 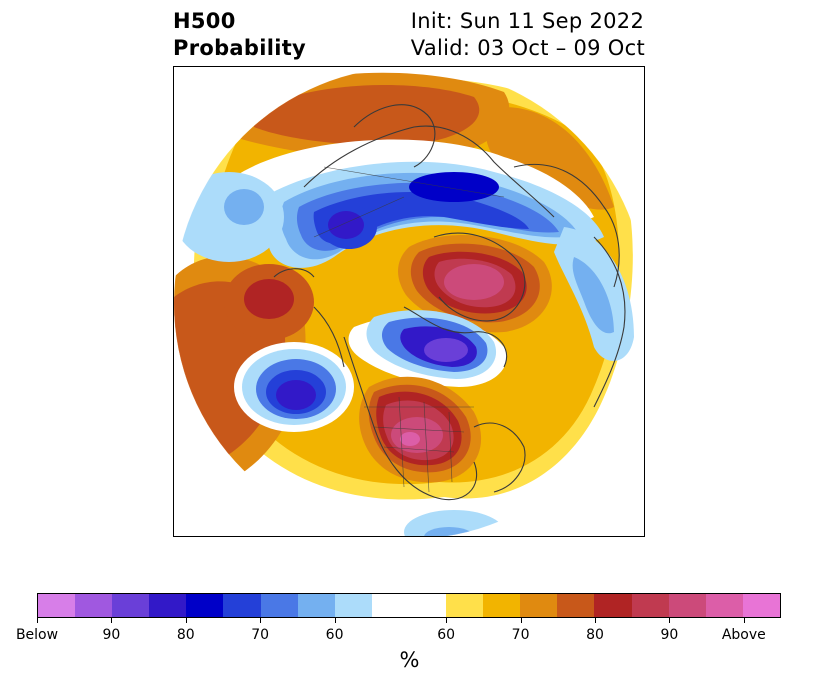 What do you see at coordinates (204, 21) in the screenshot?
I see `title-variable: H500` at bounding box center [204, 21].